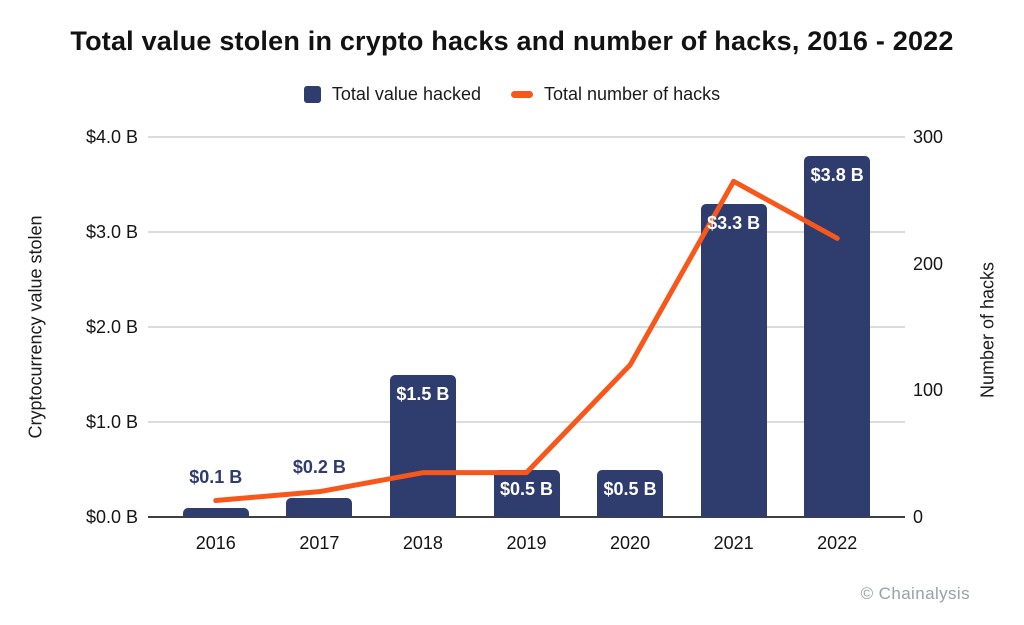  What do you see at coordinates (928, 390) in the screenshot?
I see `right-axis-tick: 100` at bounding box center [928, 390].